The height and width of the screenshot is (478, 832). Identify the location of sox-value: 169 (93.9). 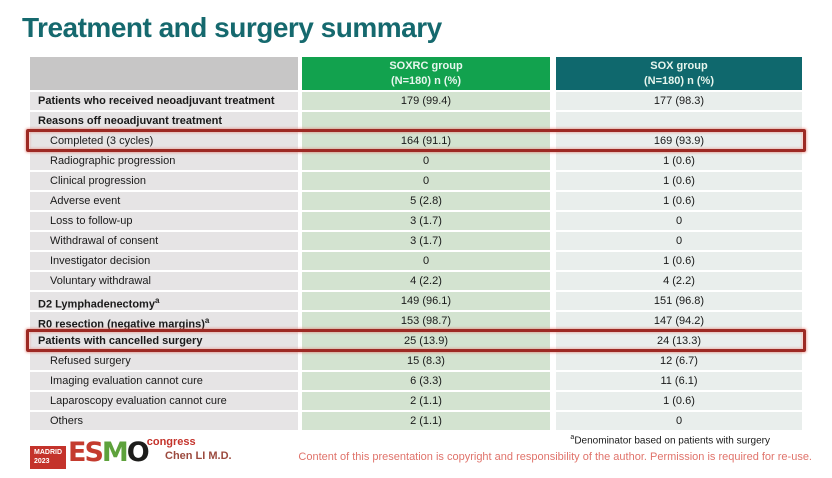
(679, 141).